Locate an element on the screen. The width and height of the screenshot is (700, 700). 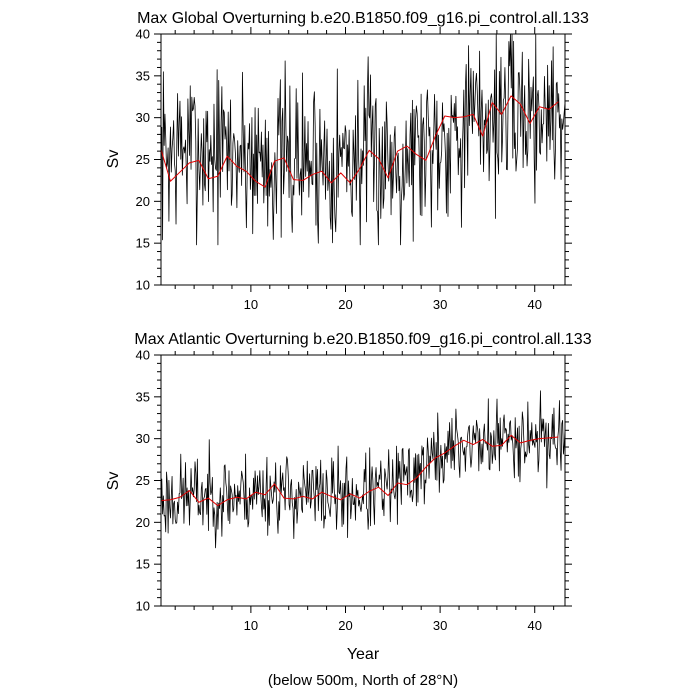
atlantic-y-axis-label: Sv is located at coordinates (113, 481).